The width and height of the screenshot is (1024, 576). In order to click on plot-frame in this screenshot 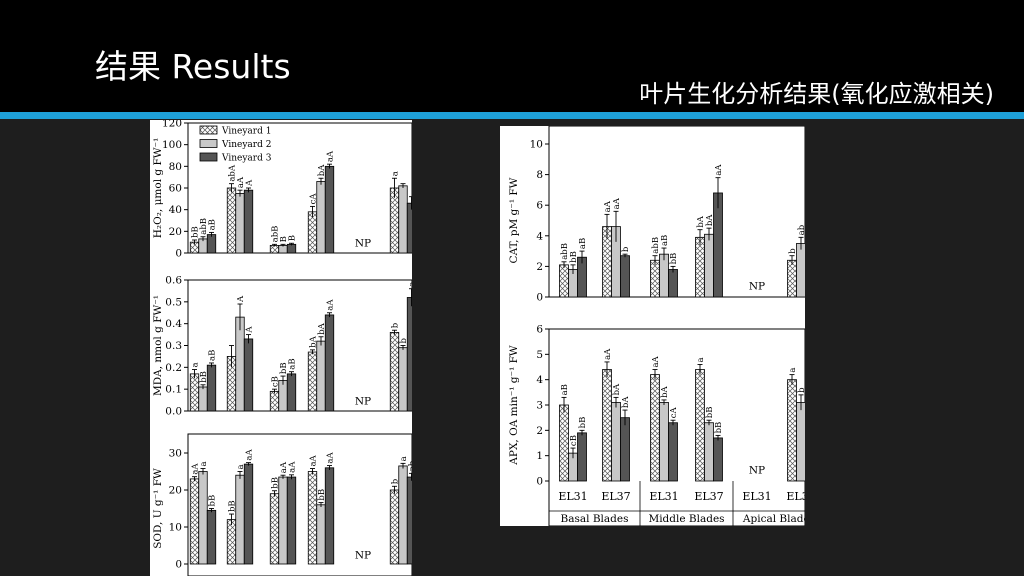, I will do `click(676, 427)`.